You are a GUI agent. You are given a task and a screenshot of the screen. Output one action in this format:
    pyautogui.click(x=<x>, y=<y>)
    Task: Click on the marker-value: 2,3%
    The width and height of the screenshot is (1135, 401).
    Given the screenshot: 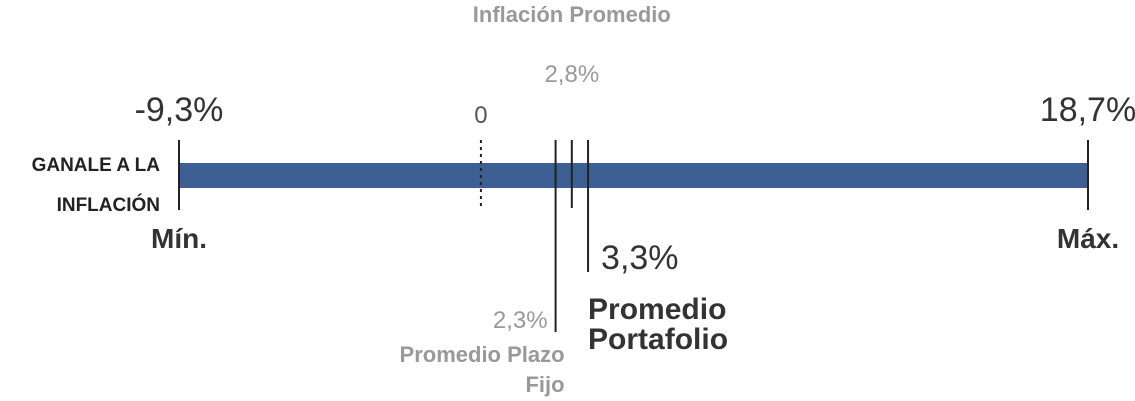 What is the action you would take?
    pyautogui.click(x=520, y=320)
    